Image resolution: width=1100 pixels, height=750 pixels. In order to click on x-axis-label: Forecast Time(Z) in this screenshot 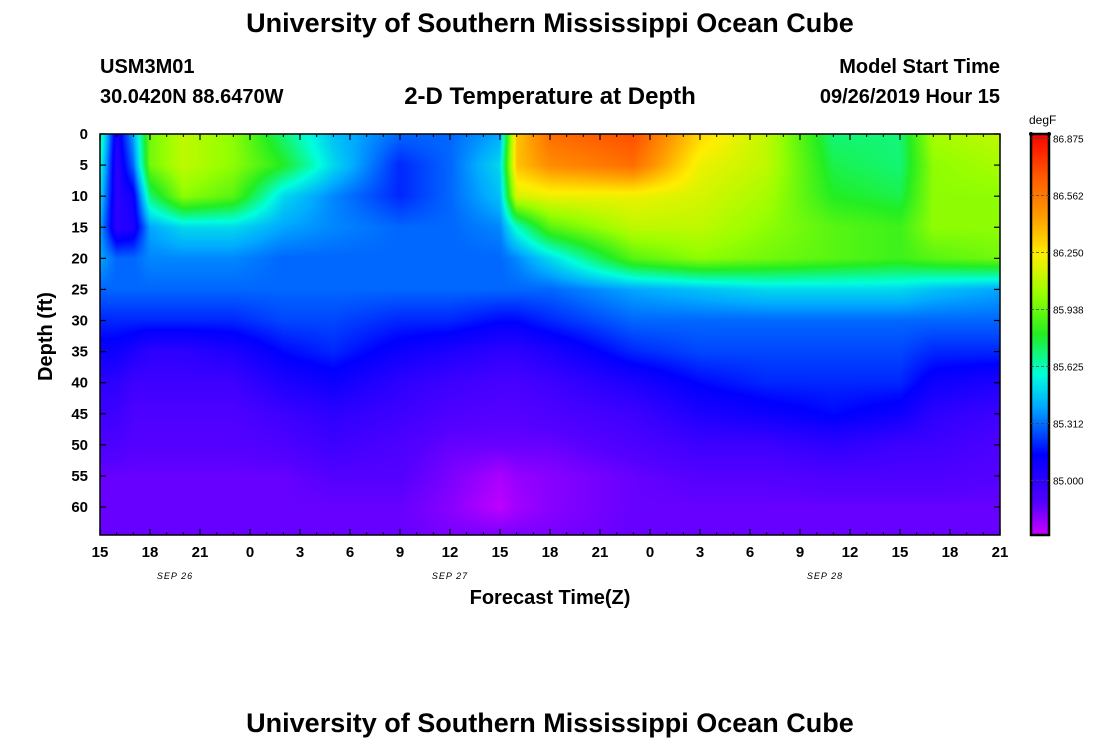, I will do `click(550, 598)`.